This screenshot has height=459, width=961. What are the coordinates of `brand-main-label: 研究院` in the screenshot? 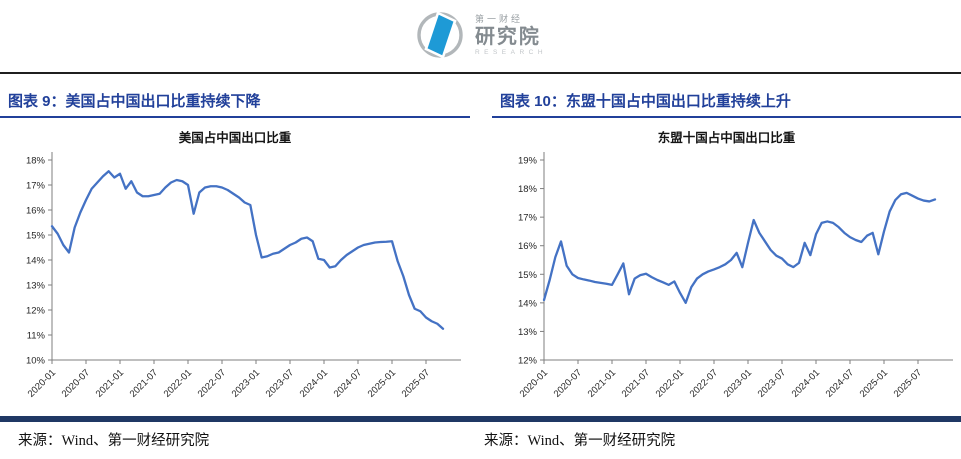 It's located at (507, 37).